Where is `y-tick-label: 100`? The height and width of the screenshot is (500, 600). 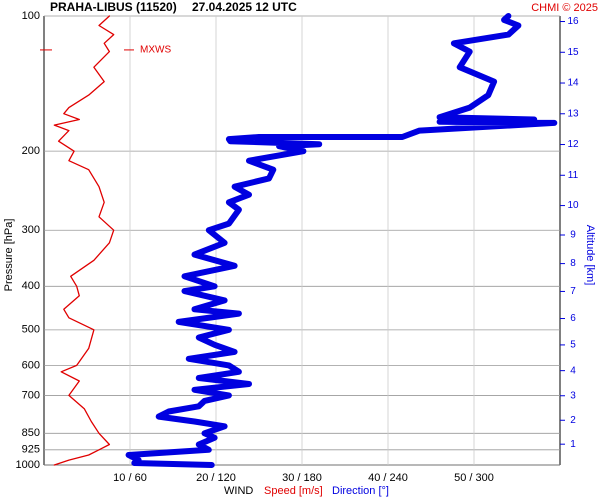
y-tick-label: 100 is located at coordinates (31, 16).